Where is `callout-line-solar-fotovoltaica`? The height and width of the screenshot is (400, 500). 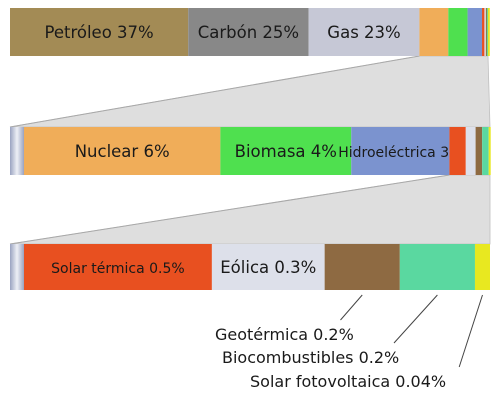 callout-line-solar-fotovoltaica is located at coordinates (470, 331).